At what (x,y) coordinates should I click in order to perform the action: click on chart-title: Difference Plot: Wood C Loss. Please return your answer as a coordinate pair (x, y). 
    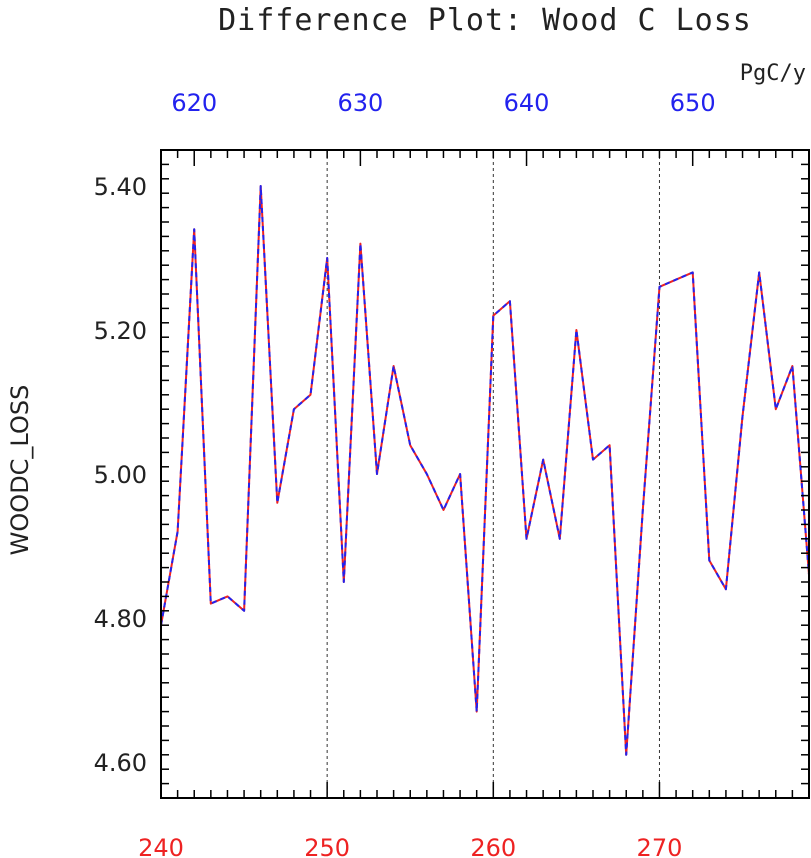
    Looking at the image, I should click on (485, 20).